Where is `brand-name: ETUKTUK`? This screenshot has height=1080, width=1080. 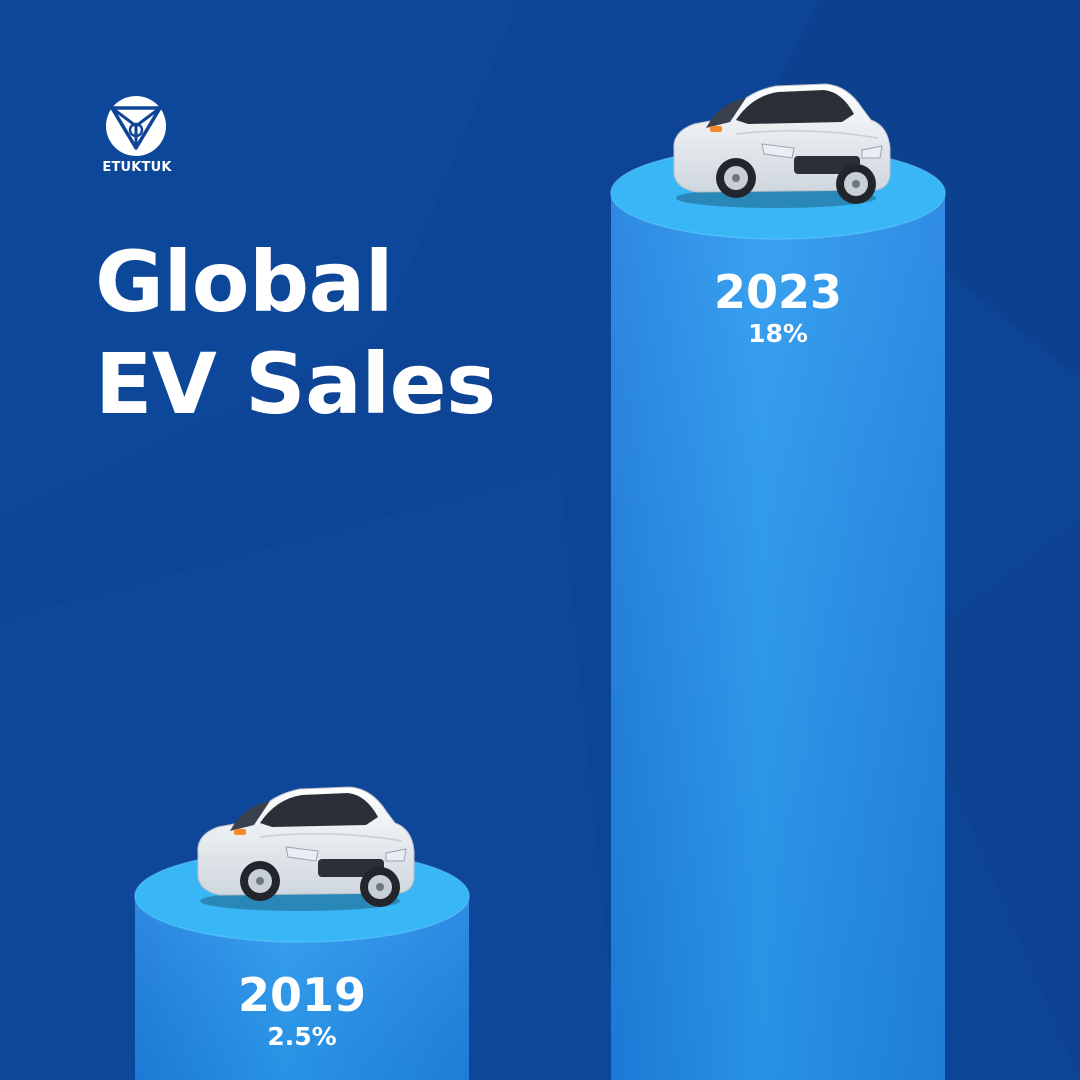
brand-name: ETUKTUK is located at coordinates (137, 167).